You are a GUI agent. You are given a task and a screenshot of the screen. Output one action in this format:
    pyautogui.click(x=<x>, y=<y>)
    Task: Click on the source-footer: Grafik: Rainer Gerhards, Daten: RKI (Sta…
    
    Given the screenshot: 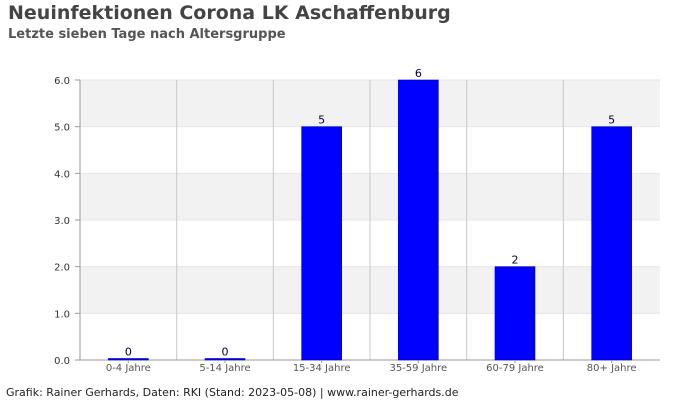 What is the action you would take?
    pyautogui.click(x=232, y=392)
    